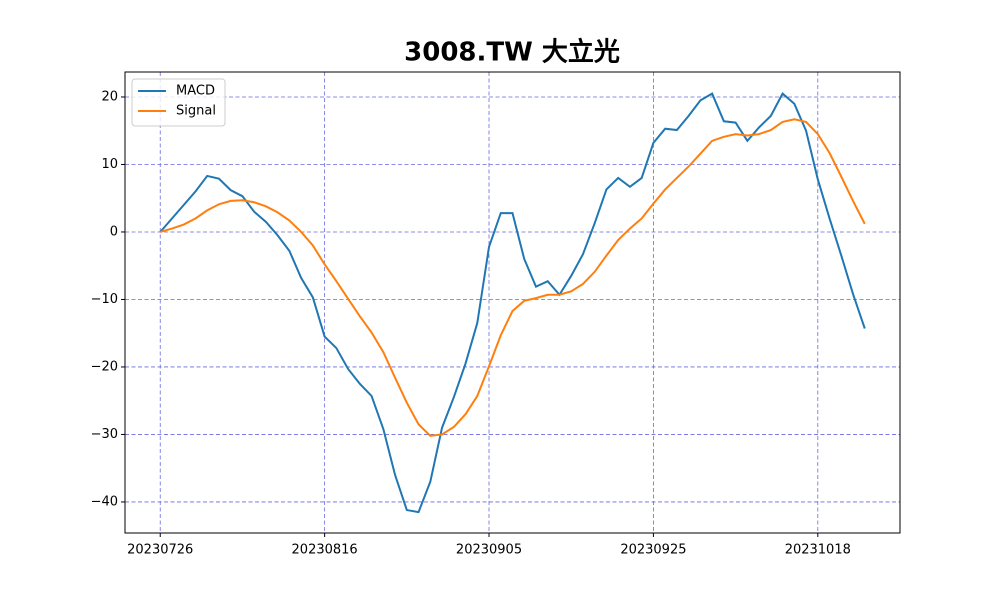 The height and width of the screenshot is (600, 1000). Describe the element at coordinates (104, 366) in the screenshot. I see `y-tick-label: −20` at that location.